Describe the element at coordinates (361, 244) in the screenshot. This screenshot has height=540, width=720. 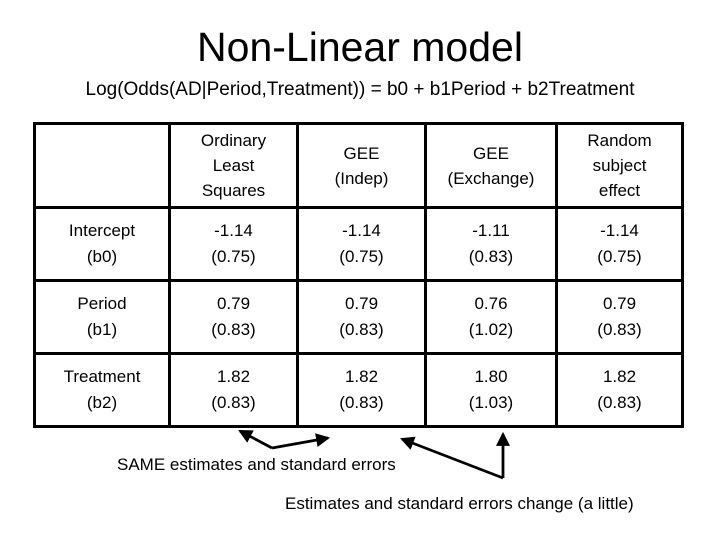
I see `cell-intercept-gee-indep: -1.14 (0.75)` at that location.